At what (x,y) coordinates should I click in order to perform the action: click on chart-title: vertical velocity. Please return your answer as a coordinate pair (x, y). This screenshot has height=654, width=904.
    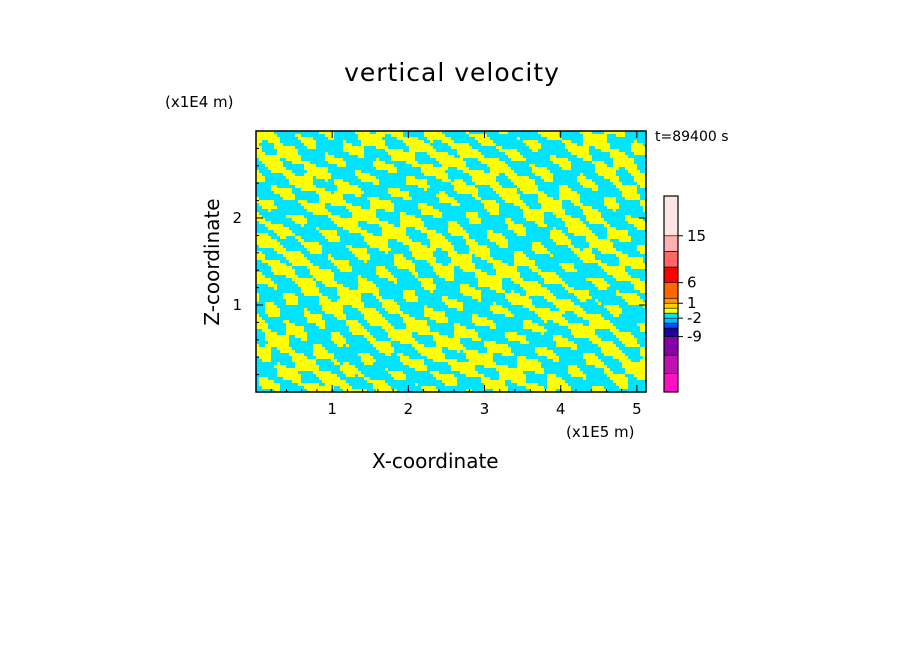
    Looking at the image, I should click on (452, 72).